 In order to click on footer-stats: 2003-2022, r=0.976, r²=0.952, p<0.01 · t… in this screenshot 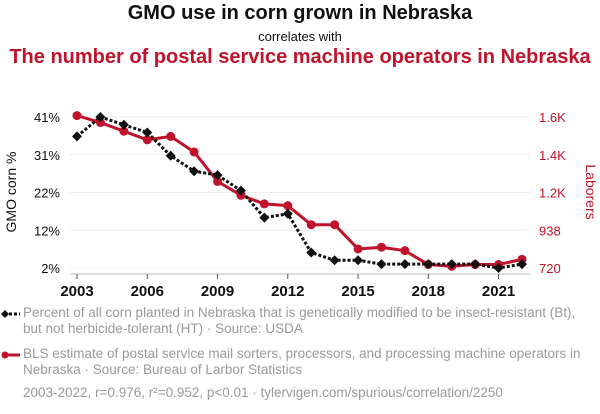, I will do `click(263, 392)`.